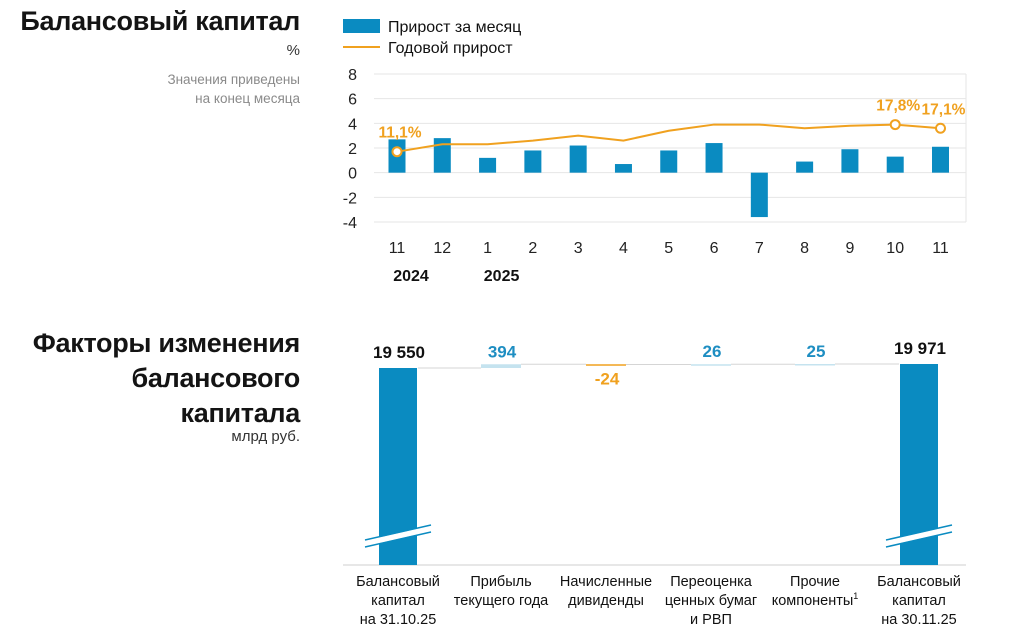 The width and height of the screenshot is (1010, 635). I want to click on x-tick-label: 2, so click(532, 248).